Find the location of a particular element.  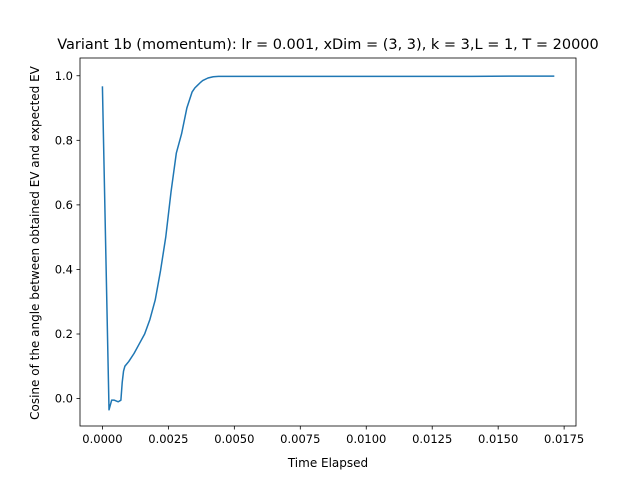

x-tick-label: 0.0000 is located at coordinates (102, 439).